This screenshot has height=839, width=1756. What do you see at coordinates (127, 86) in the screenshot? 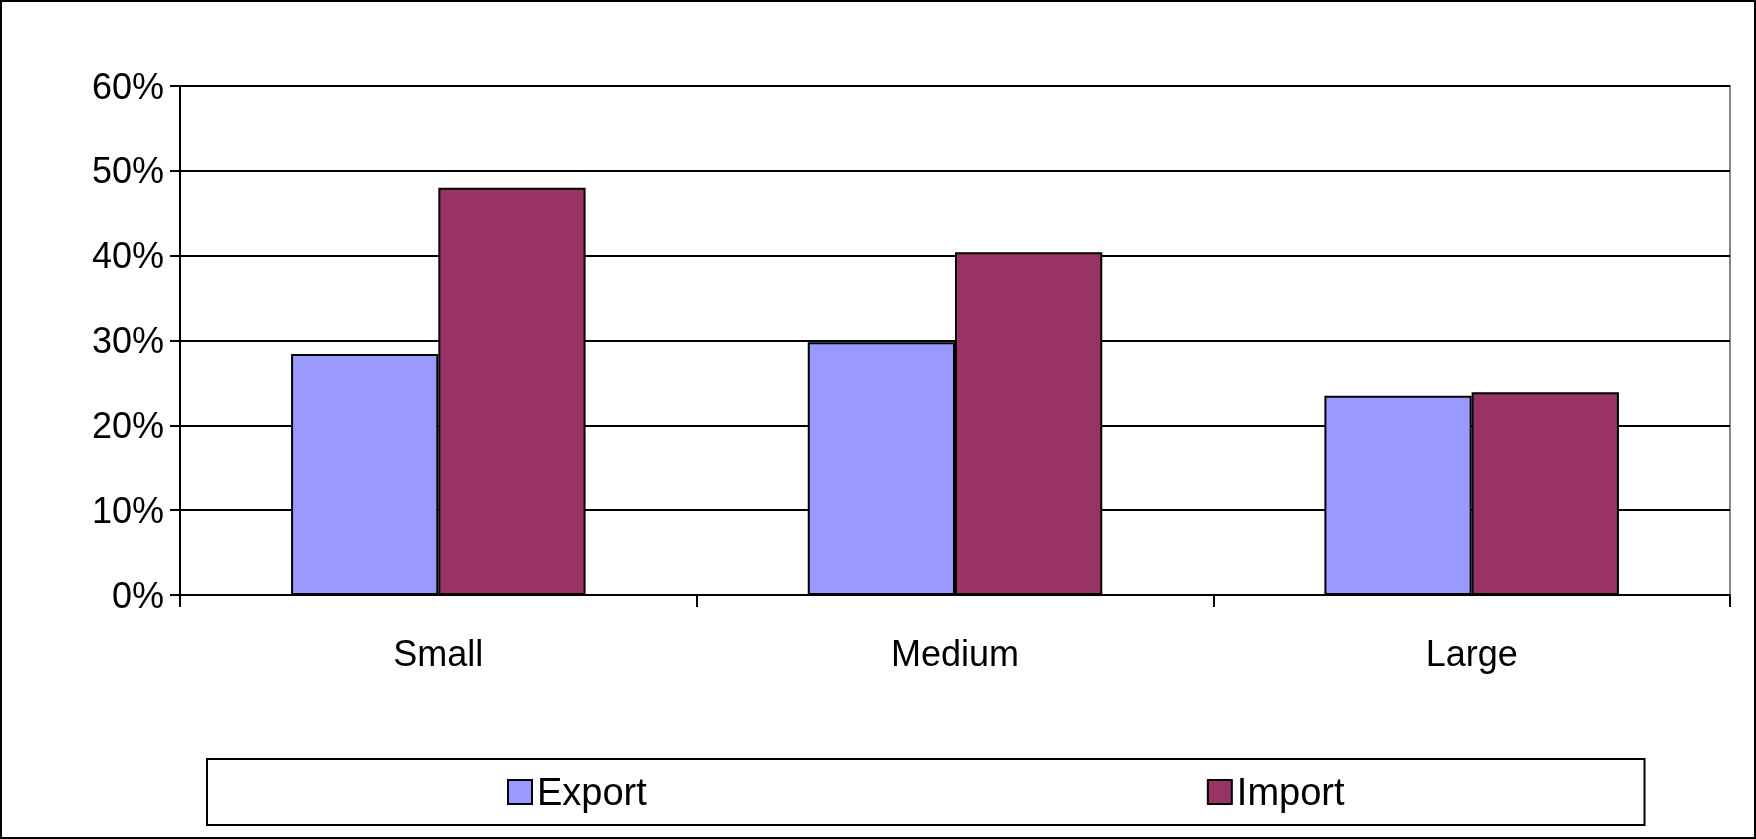
I see `y-tick-label: 60%` at bounding box center [127, 86].